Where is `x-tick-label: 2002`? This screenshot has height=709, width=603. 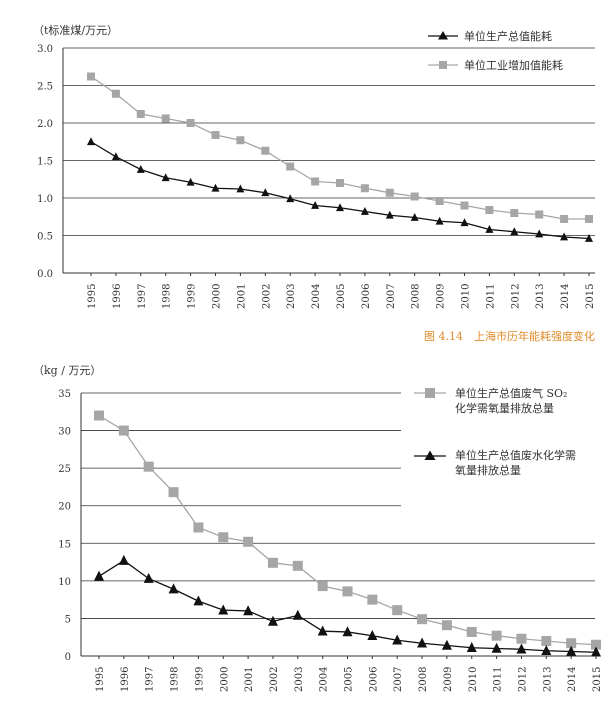
x-tick-label: 2002 is located at coordinates (274, 679).